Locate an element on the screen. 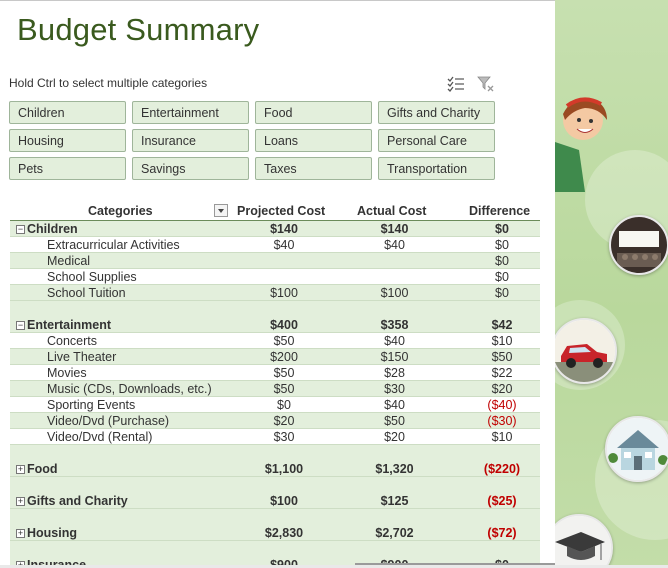  pivot-item-row: Music (CDs, Downloads, etc.) $50 $30 $20 is located at coordinates (275, 389).